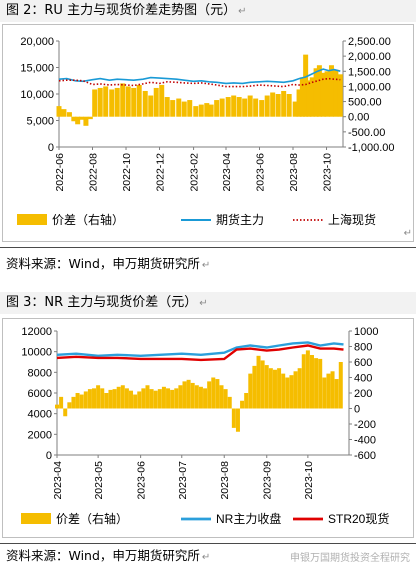  What do you see at coordinates (49, 456) in the screenshot?
I see `left-tick-label: 0` at bounding box center [49, 456].